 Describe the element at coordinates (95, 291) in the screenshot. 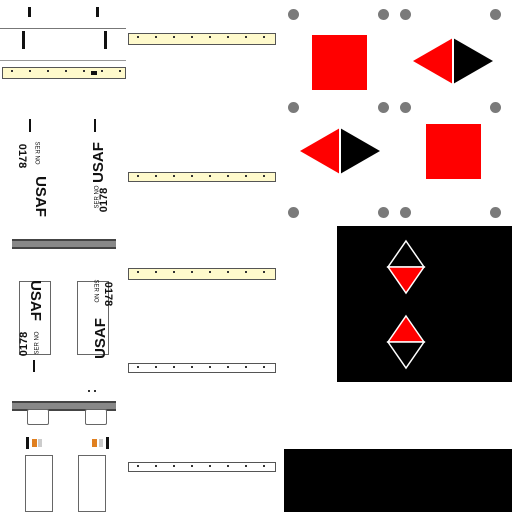

I see `ser-label-b2: SER NO` at that location.